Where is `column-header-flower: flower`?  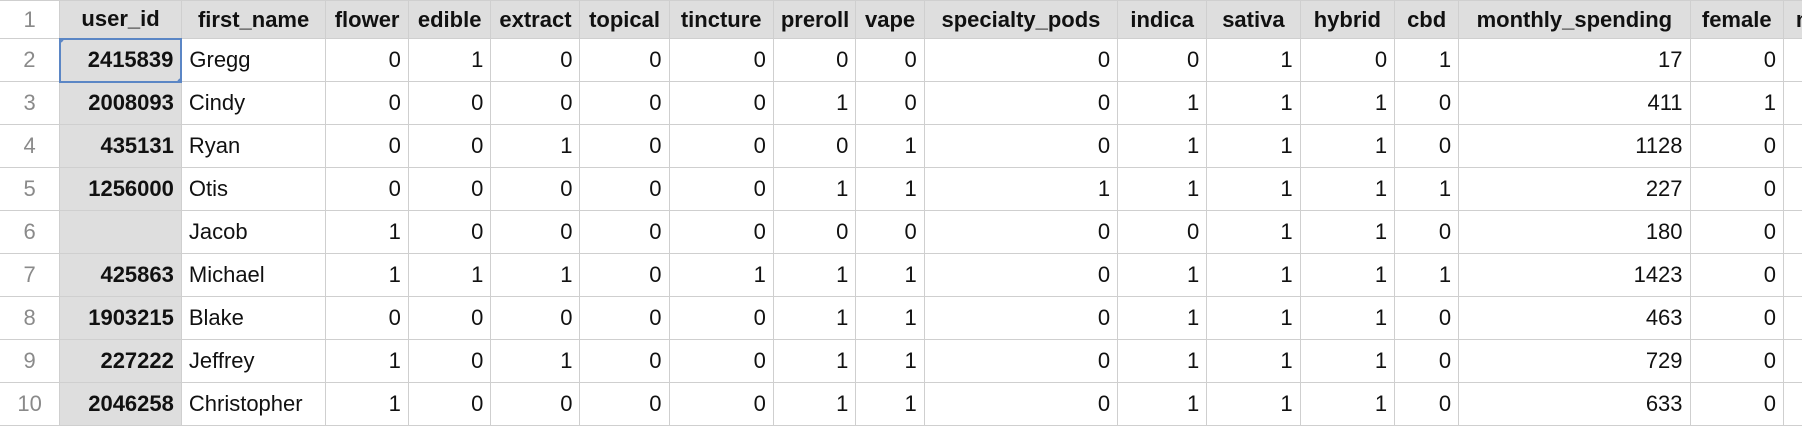
column-header-flower: flower is located at coordinates (367, 19).